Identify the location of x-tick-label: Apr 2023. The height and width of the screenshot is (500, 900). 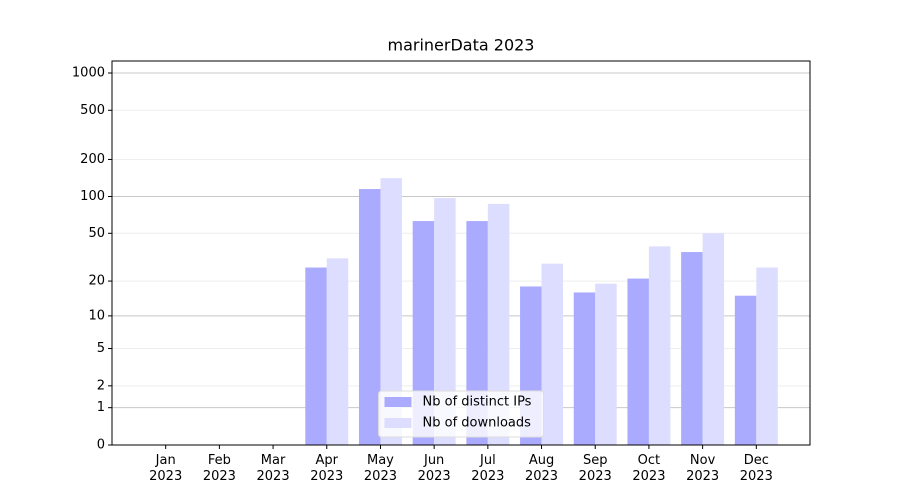
(327, 468).